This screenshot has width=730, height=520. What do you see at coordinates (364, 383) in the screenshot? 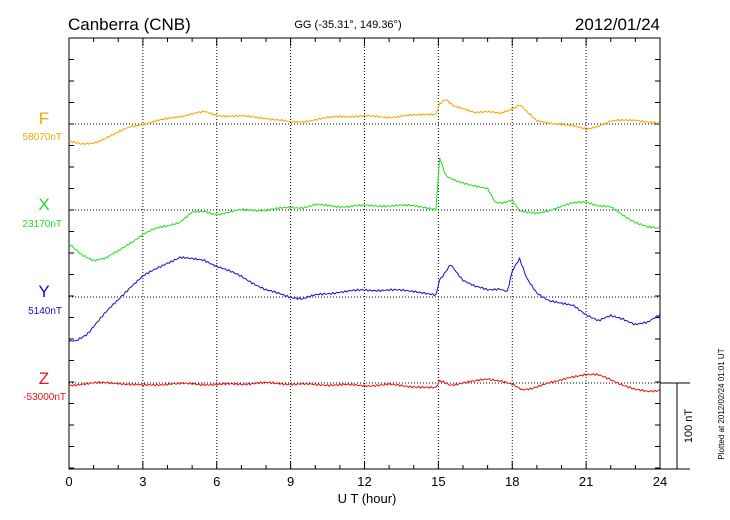
I see `series-line-z` at bounding box center [364, 383].